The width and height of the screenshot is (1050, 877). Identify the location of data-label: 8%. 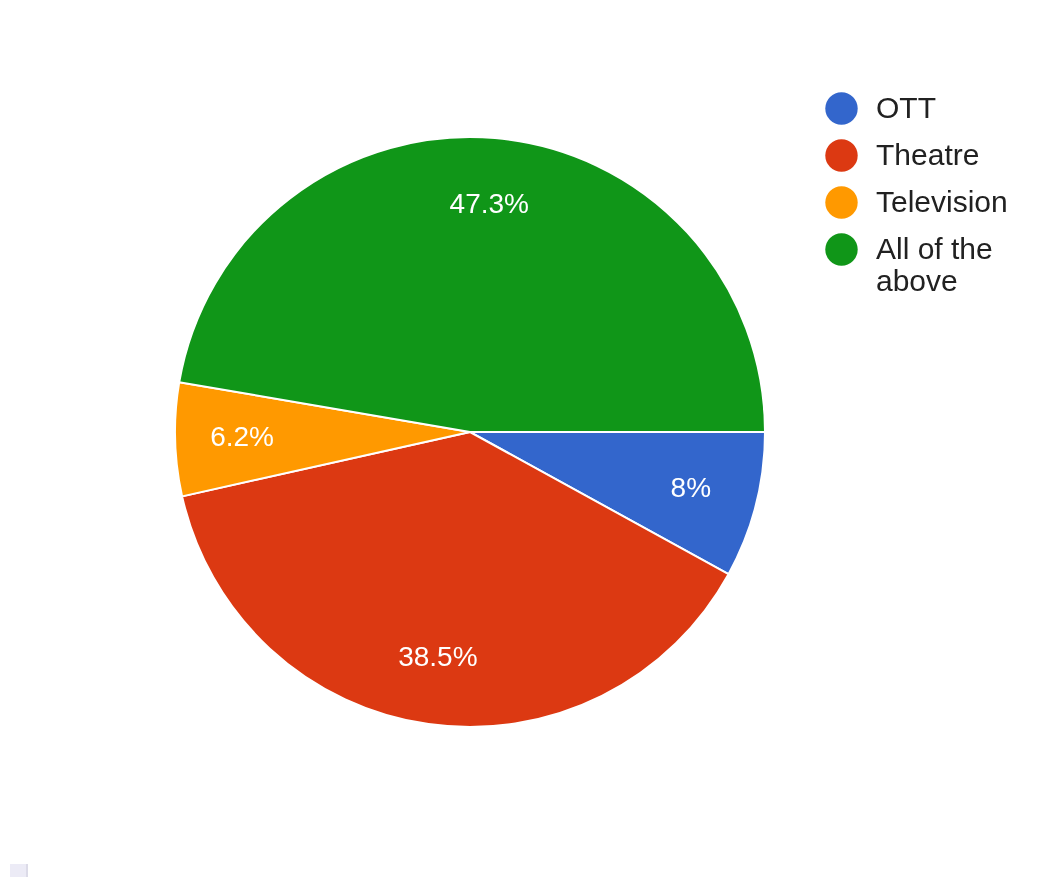
(691, 487).